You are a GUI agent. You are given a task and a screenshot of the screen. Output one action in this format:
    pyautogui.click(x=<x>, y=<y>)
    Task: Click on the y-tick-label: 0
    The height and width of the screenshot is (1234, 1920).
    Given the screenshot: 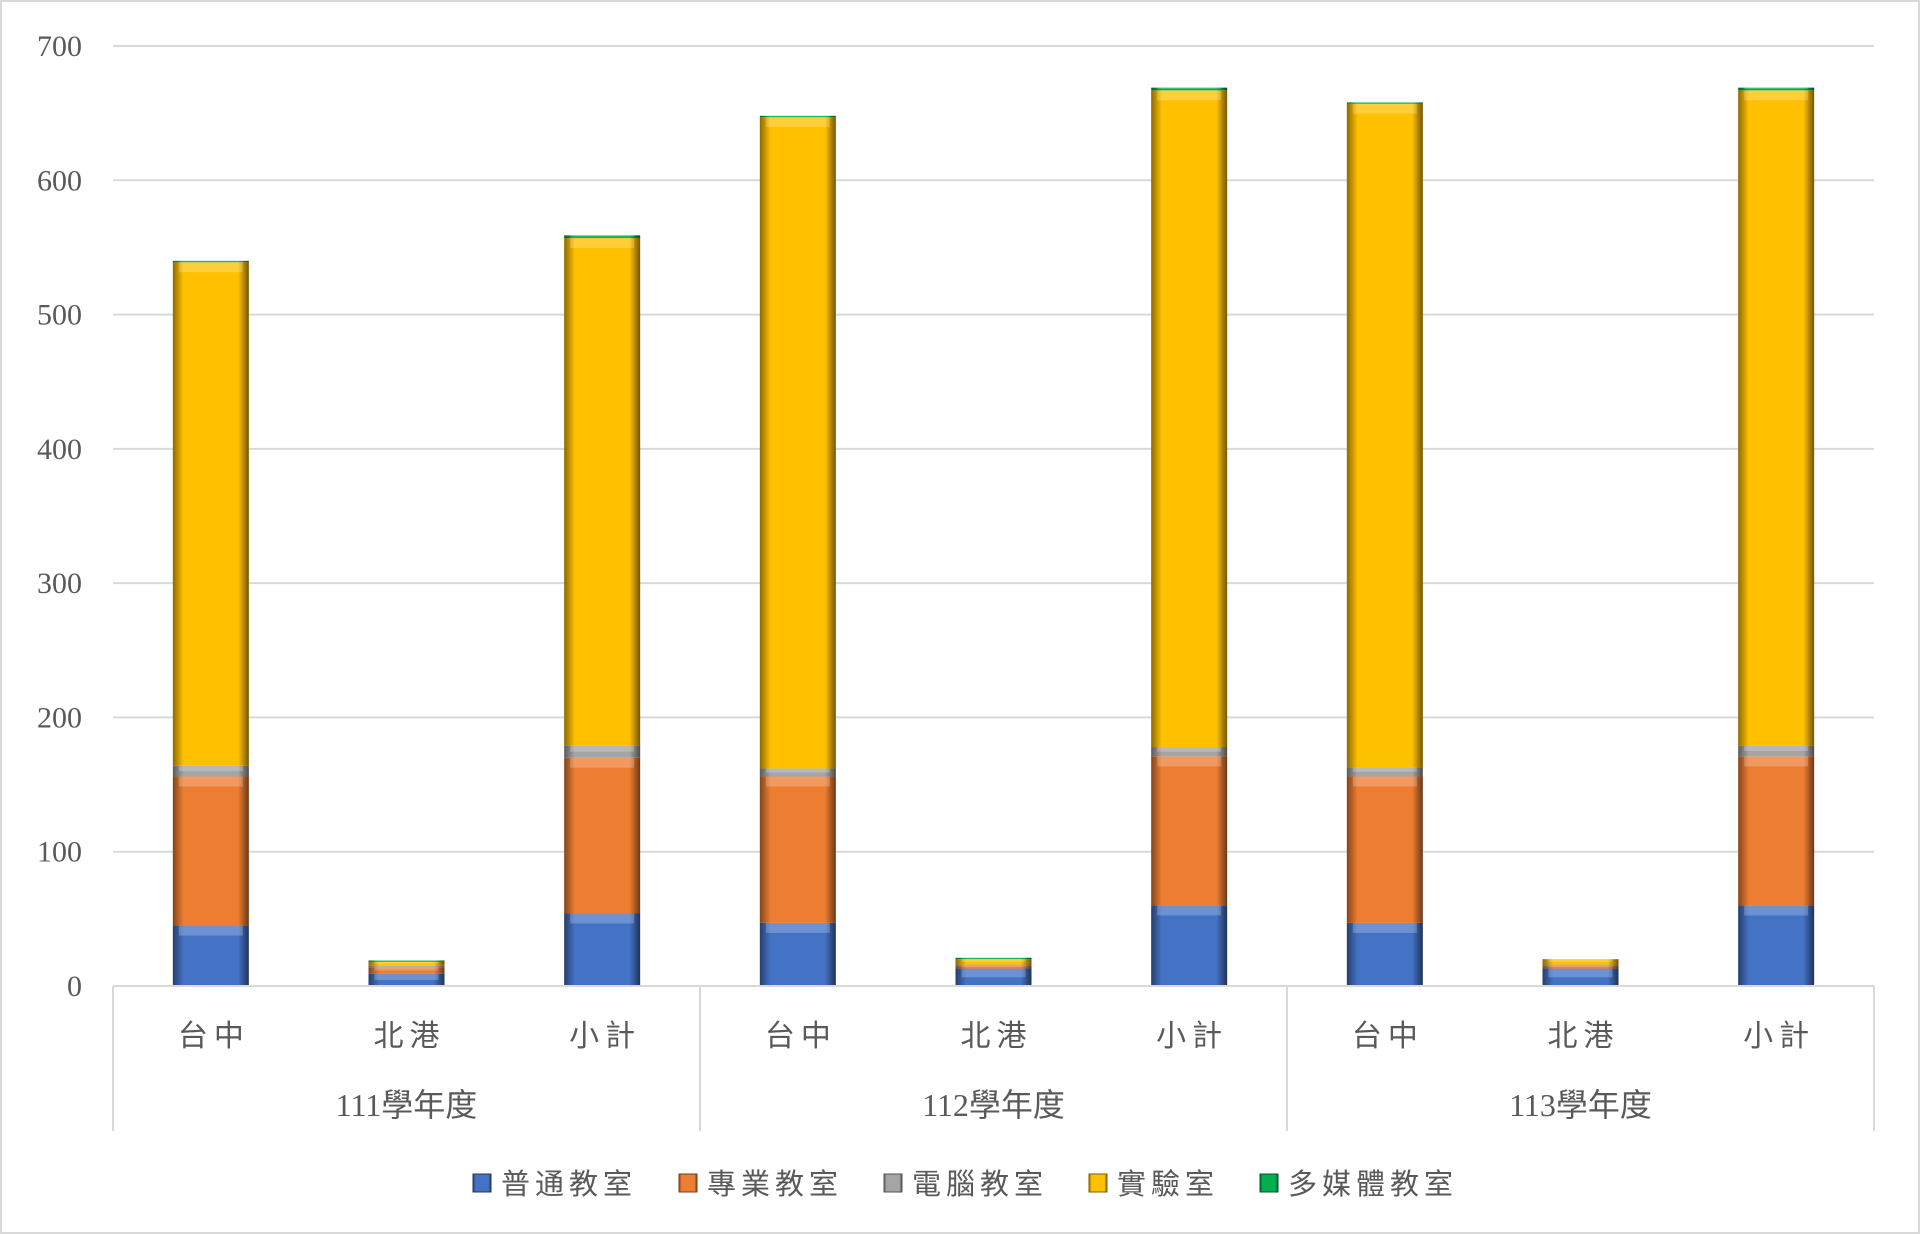 What is the action you would take?
    pyautogui.click(x=74, y=986)
    